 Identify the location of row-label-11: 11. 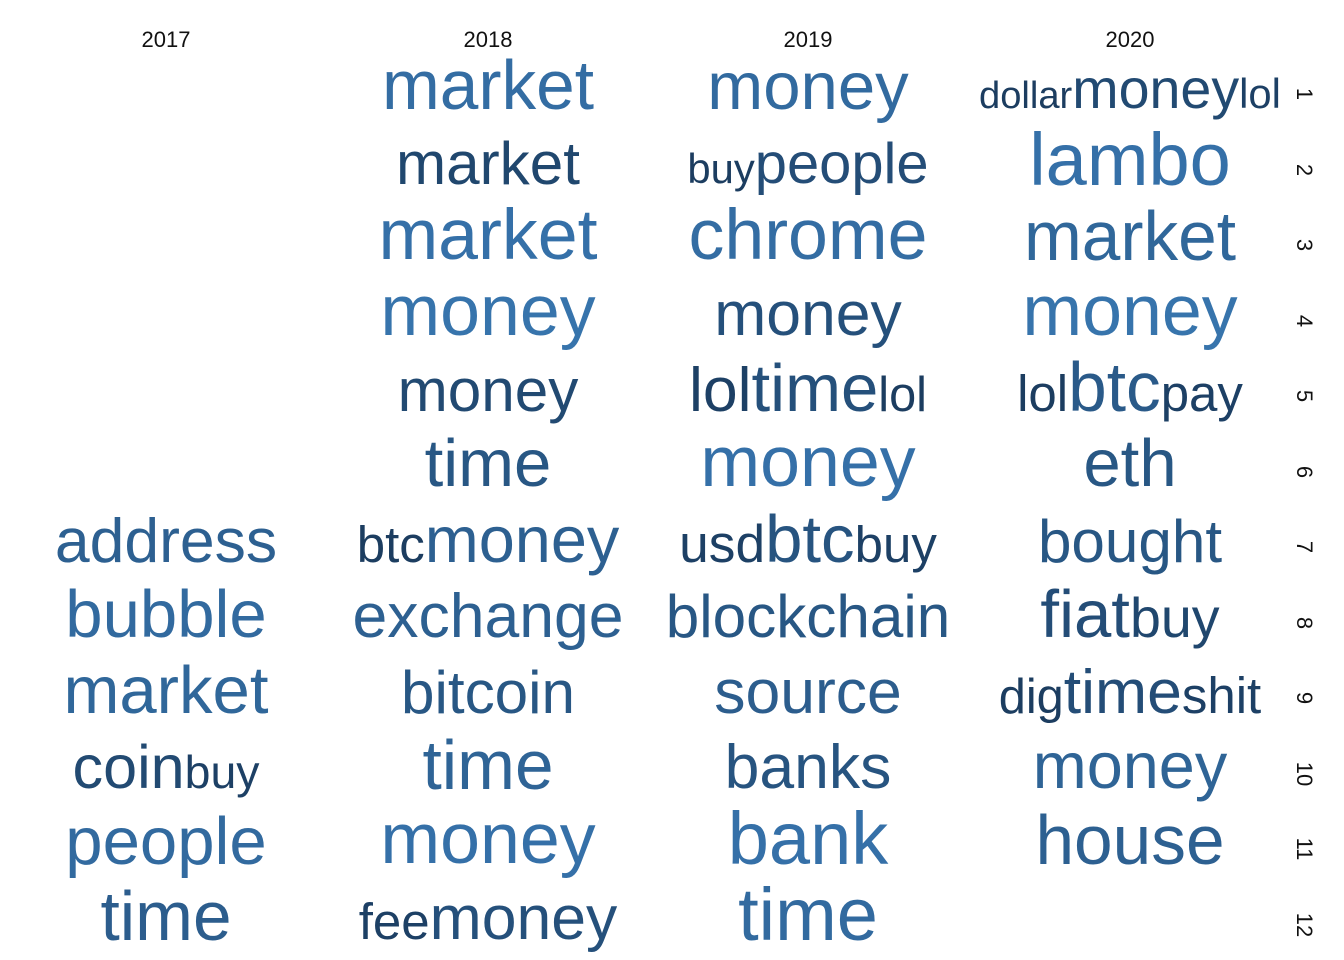
(1304, 849).